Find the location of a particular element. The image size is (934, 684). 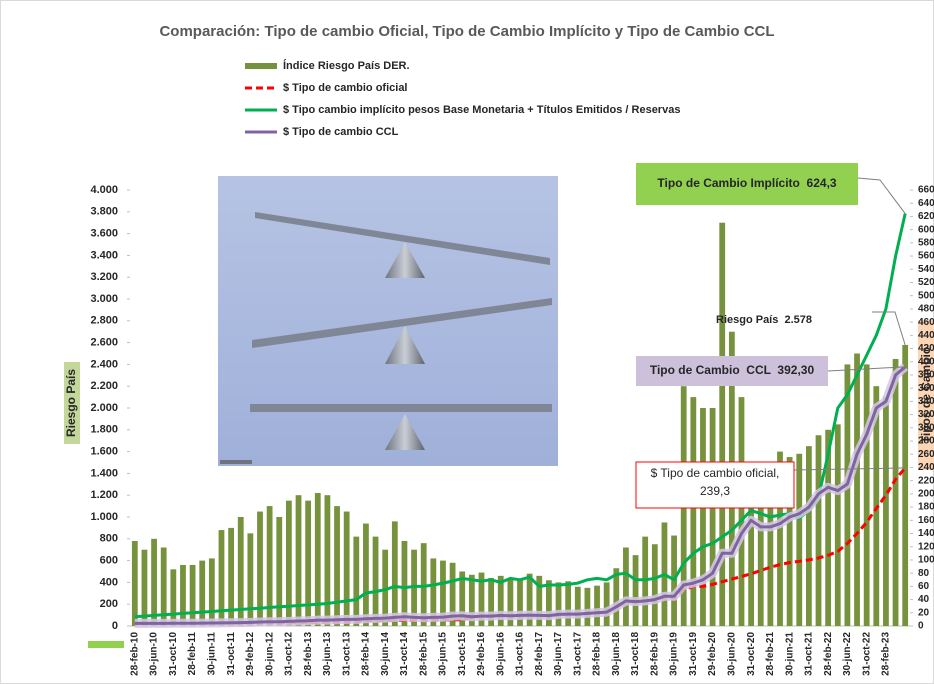

y2-tick-label: 440 is located at coordinates (926, 335).